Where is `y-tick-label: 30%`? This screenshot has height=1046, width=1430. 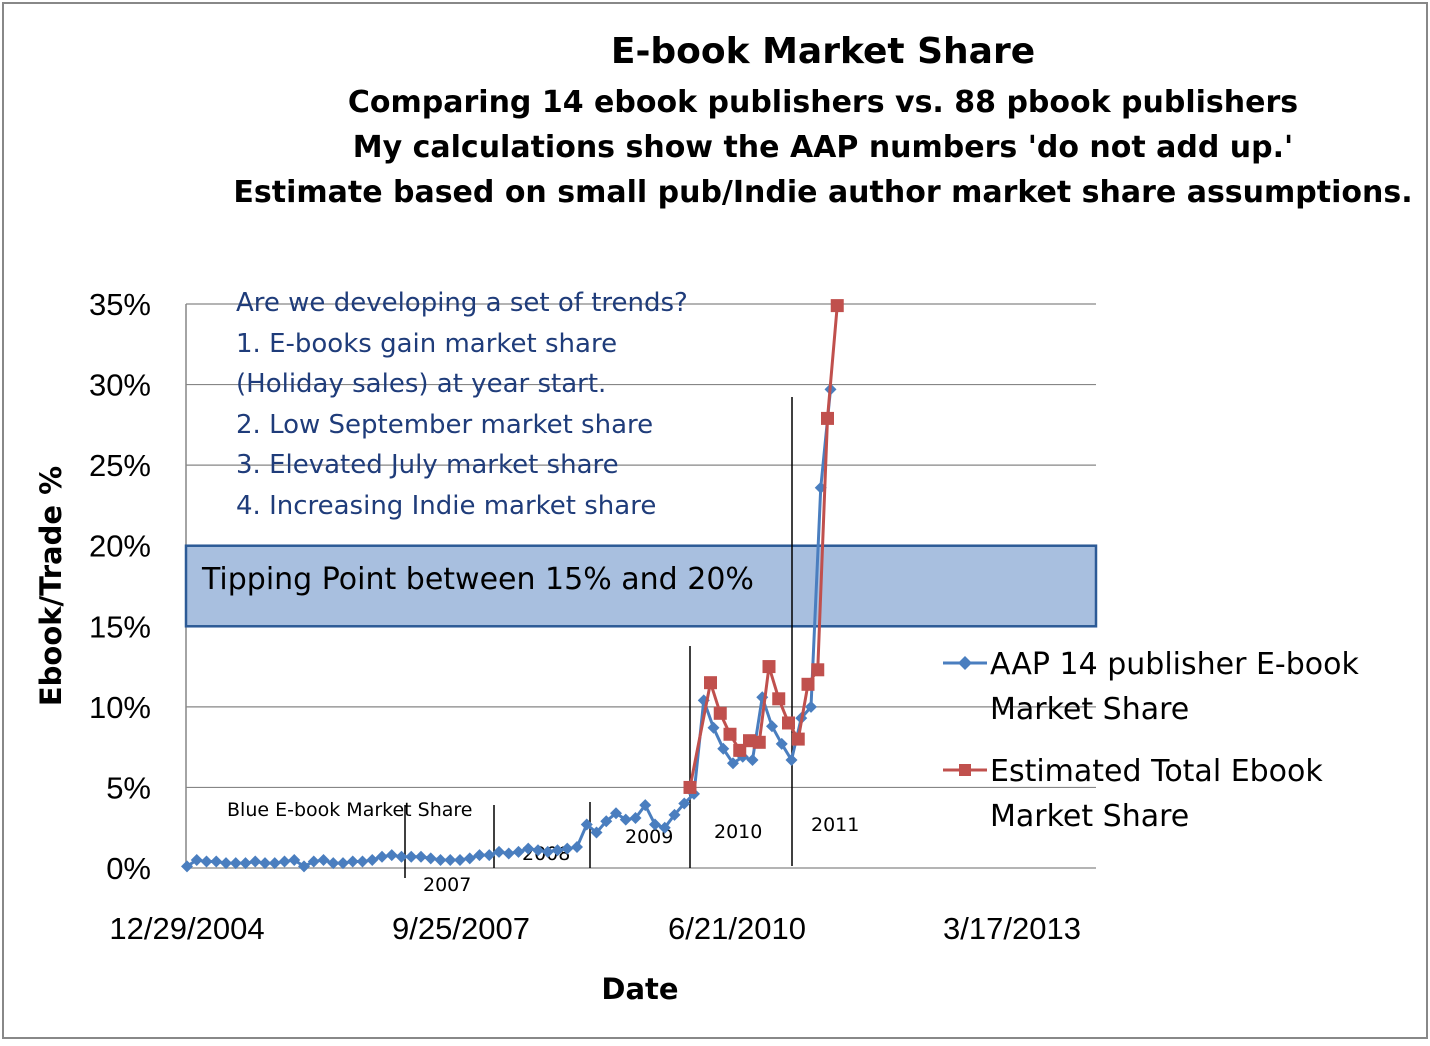 y-tick-label: 30% is located at coordinates (120, 385).